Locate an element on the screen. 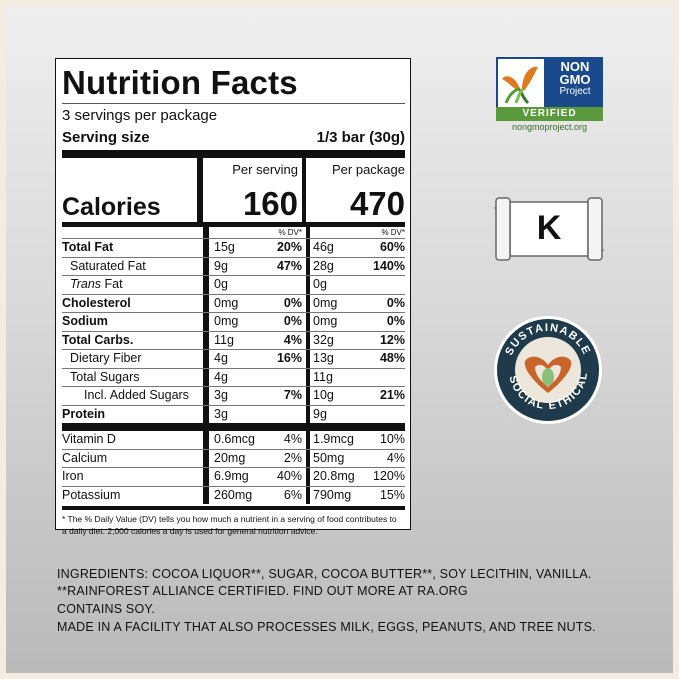  package-dv: 120% is located at coordinates (389, 476).